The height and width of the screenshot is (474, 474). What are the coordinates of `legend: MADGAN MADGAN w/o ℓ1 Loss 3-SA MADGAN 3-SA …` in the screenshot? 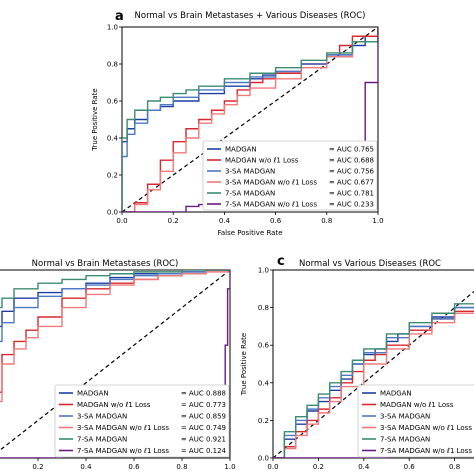 It's located at (415, 421).